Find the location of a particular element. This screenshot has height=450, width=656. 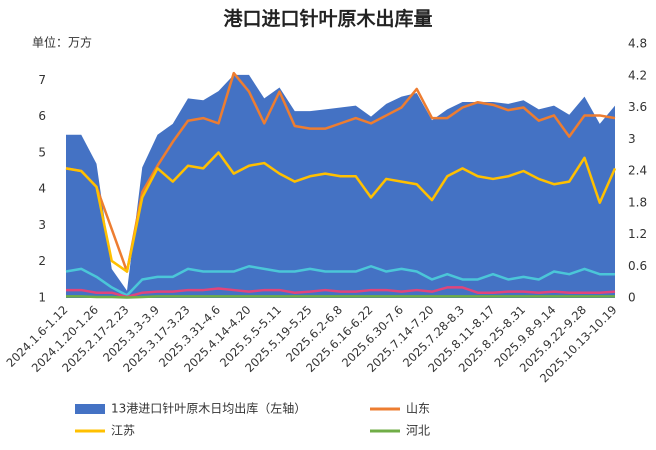

legend-label: 河北 is located at coordinates (418, 431).